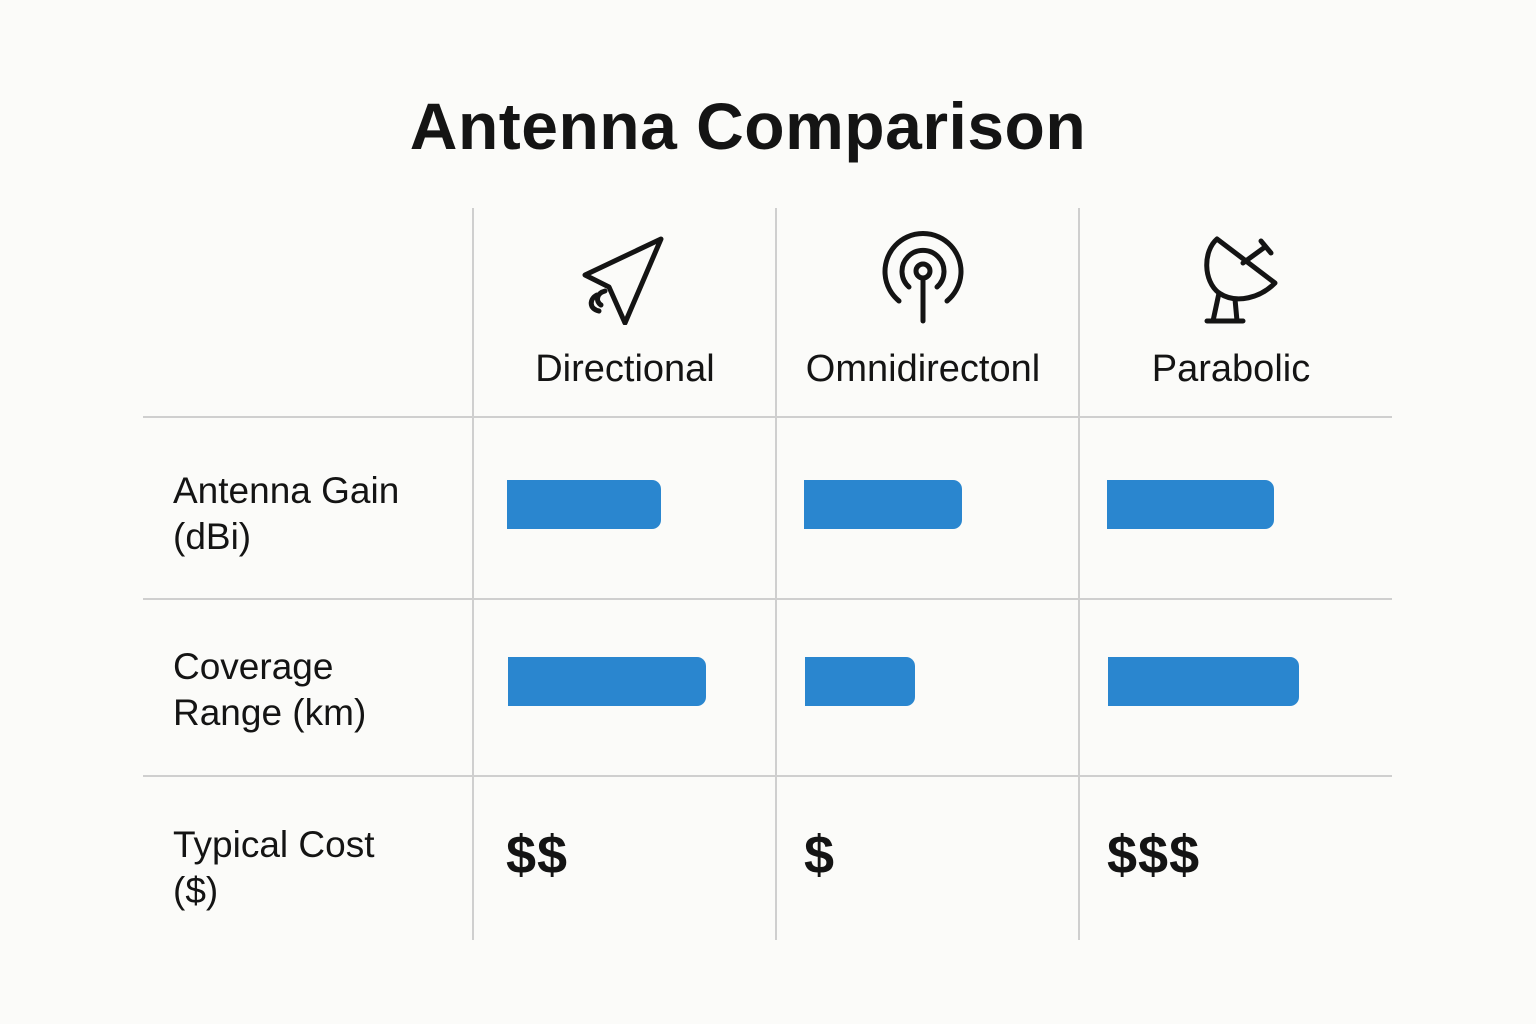  Describe the element at coordinates (584, 504) in the screenshot. I see `bar-gain-directional` at that location.